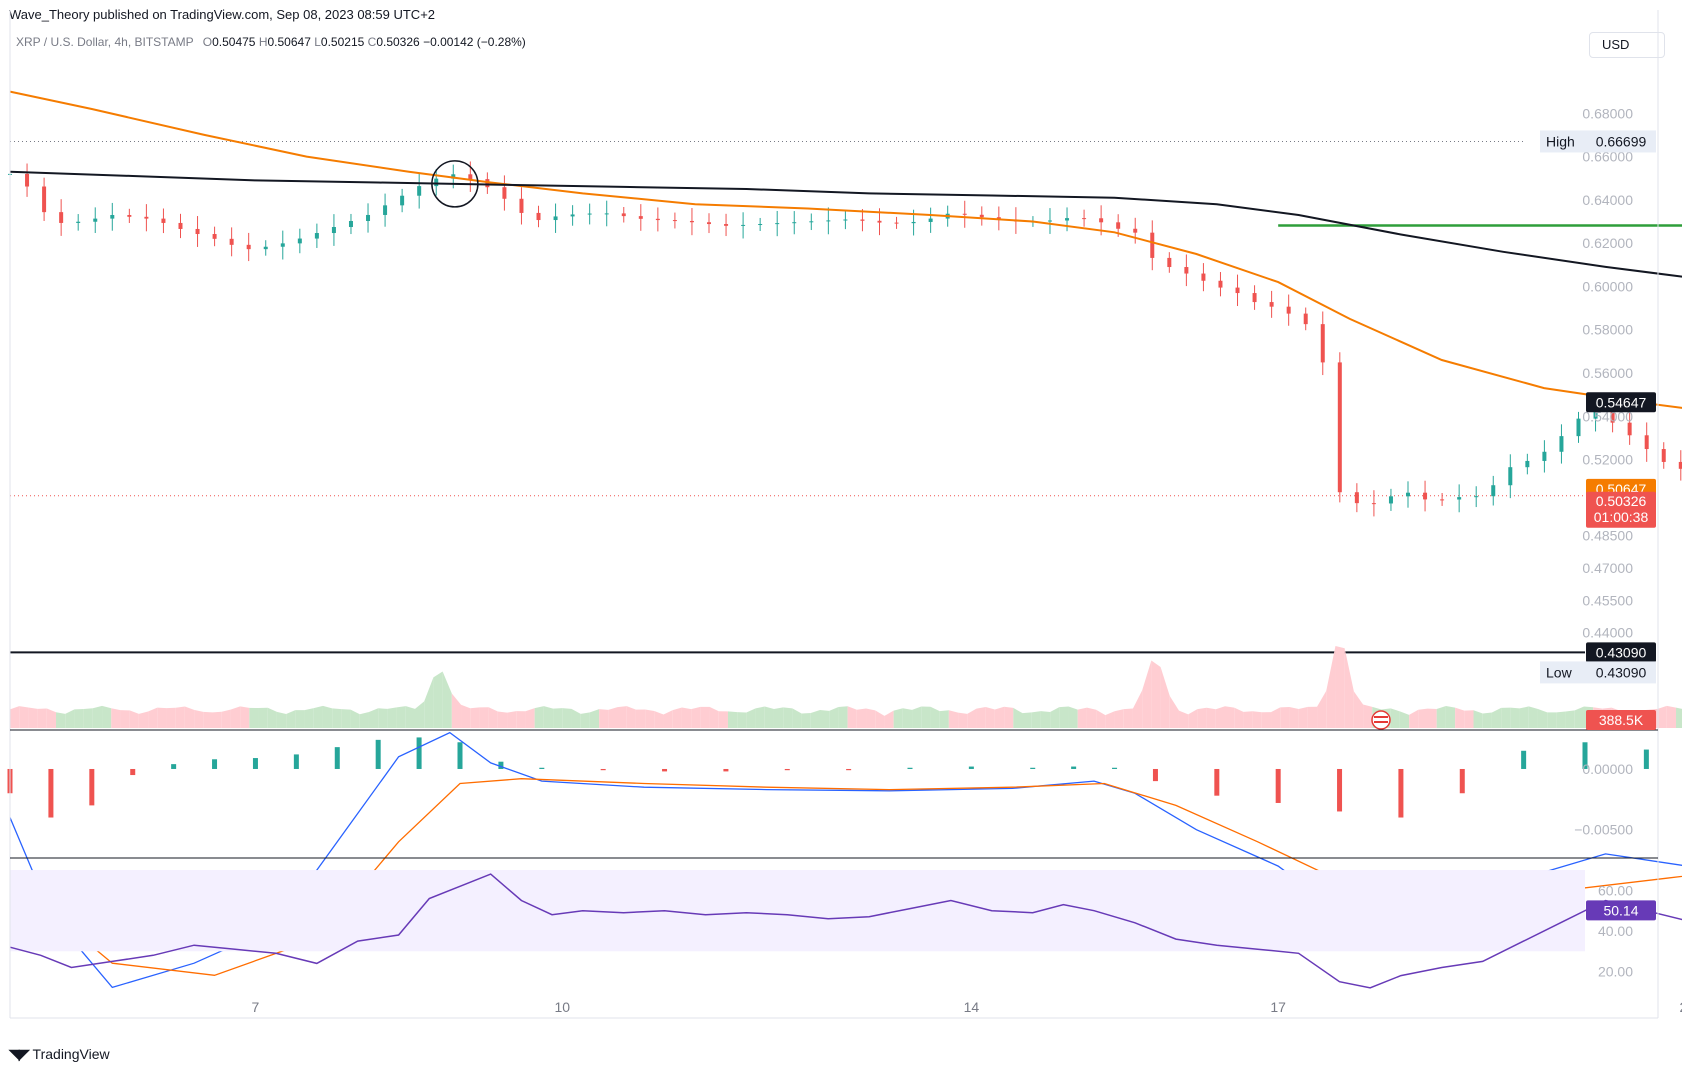 This screenshot has height=1070, width=1682. What do you see at coordinates (455, 184) in the screenshot?
I see `circle-annotation` at bounding box center [455, 184].